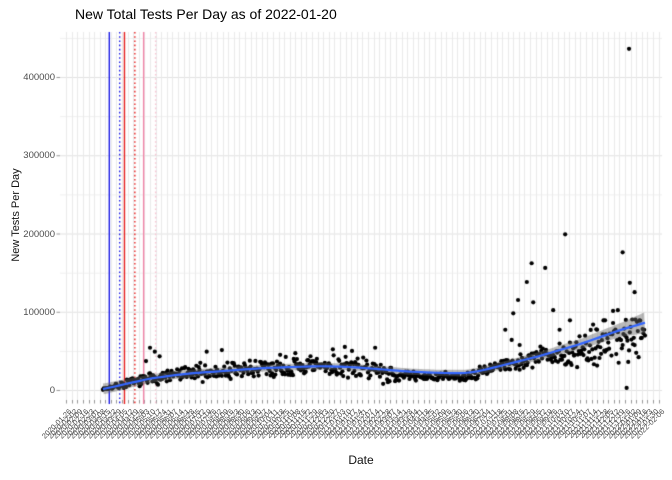 The height and width of the screenshot is (480, 672). Describe the element at coordinates (361, 460) in the screenshot. I see `x-axis-title: Date` at that location.